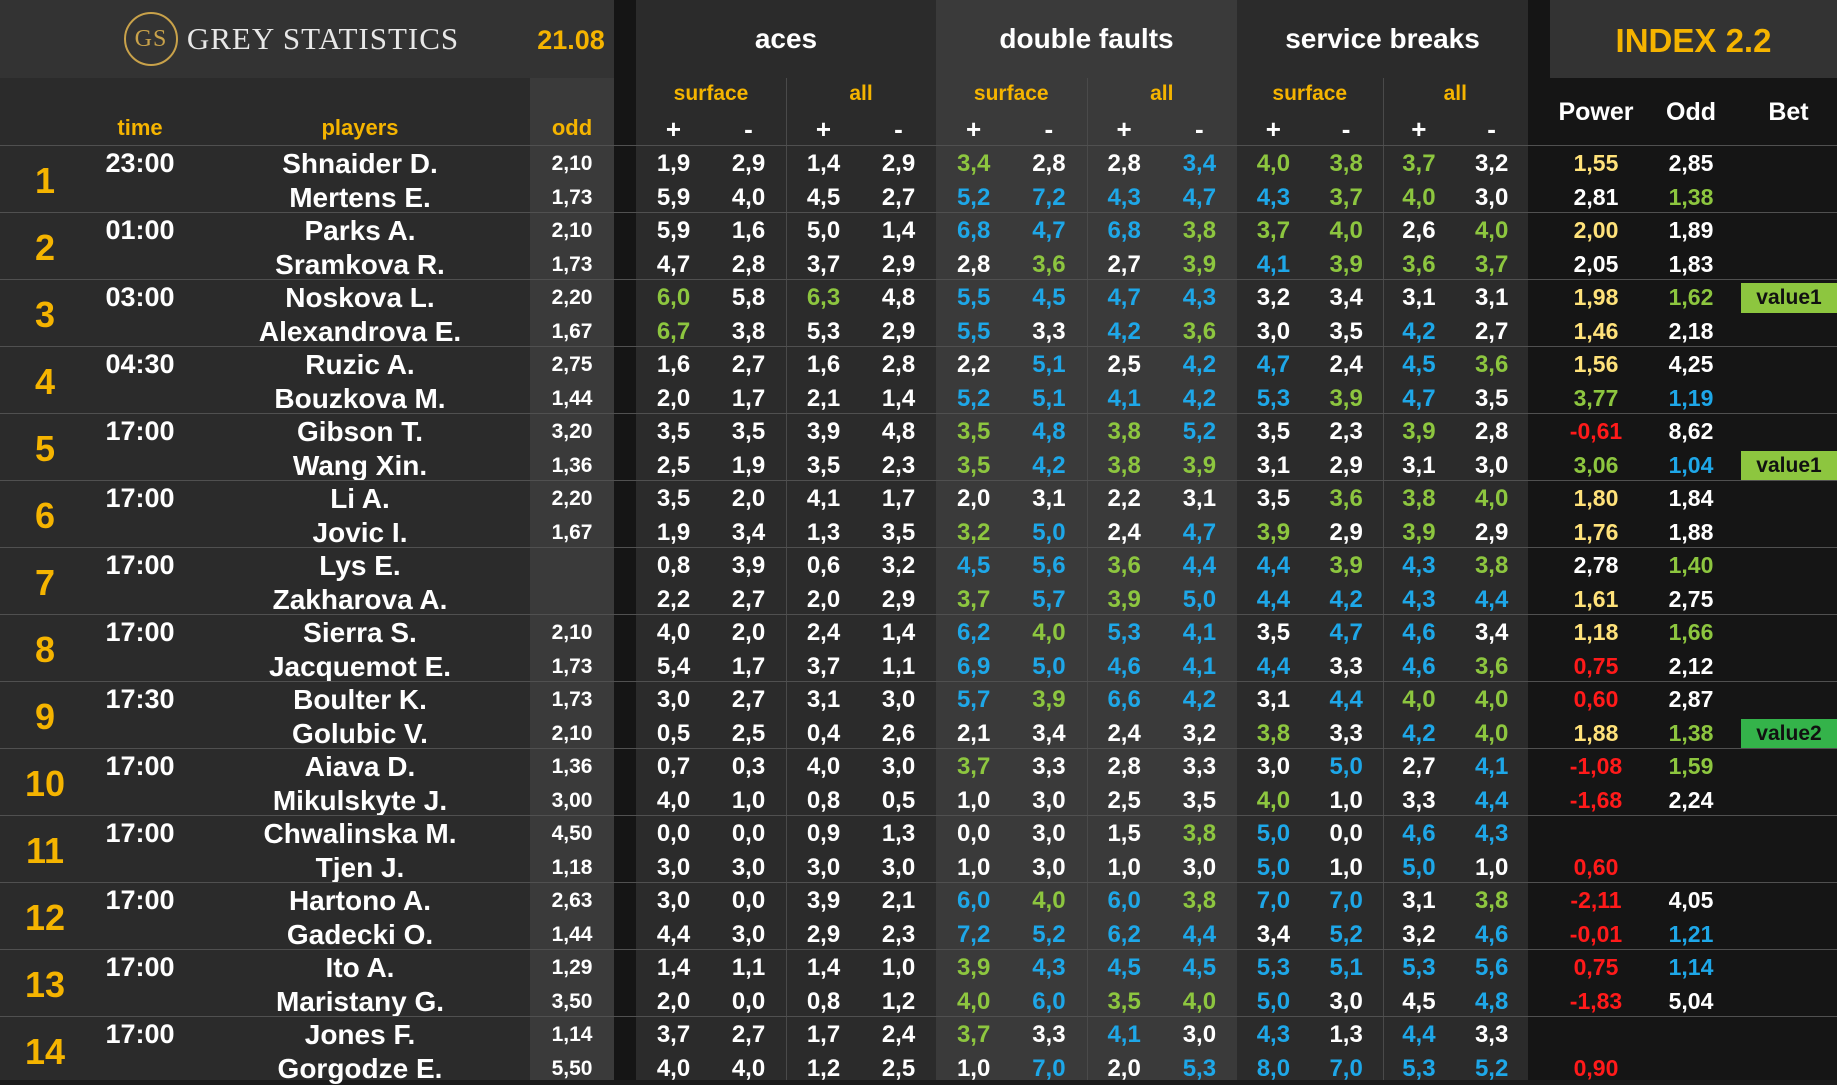 The image size is (1837, 1085). I want to click on index-odd-value: 2,24, so click(1691, 801).